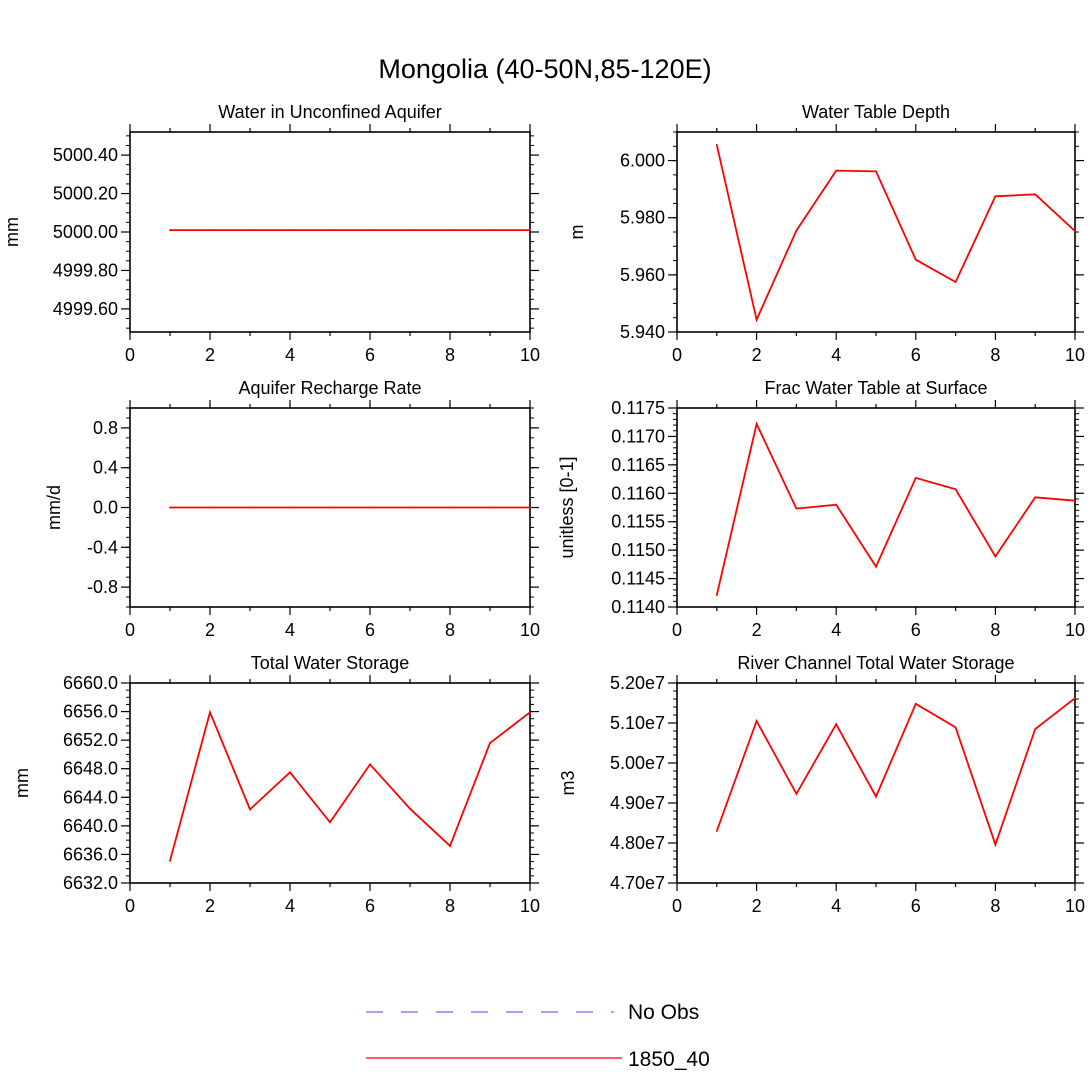 The image size is (1090, 1090). I want to click on y-tick-label: 6636.0, so click(90, 854).